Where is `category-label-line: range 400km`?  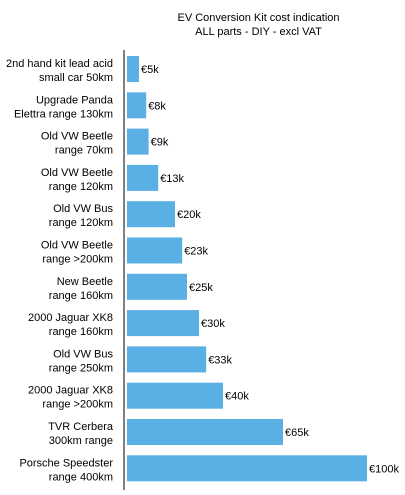 category-label-line: range 400km is located at coordinates (81, 477).